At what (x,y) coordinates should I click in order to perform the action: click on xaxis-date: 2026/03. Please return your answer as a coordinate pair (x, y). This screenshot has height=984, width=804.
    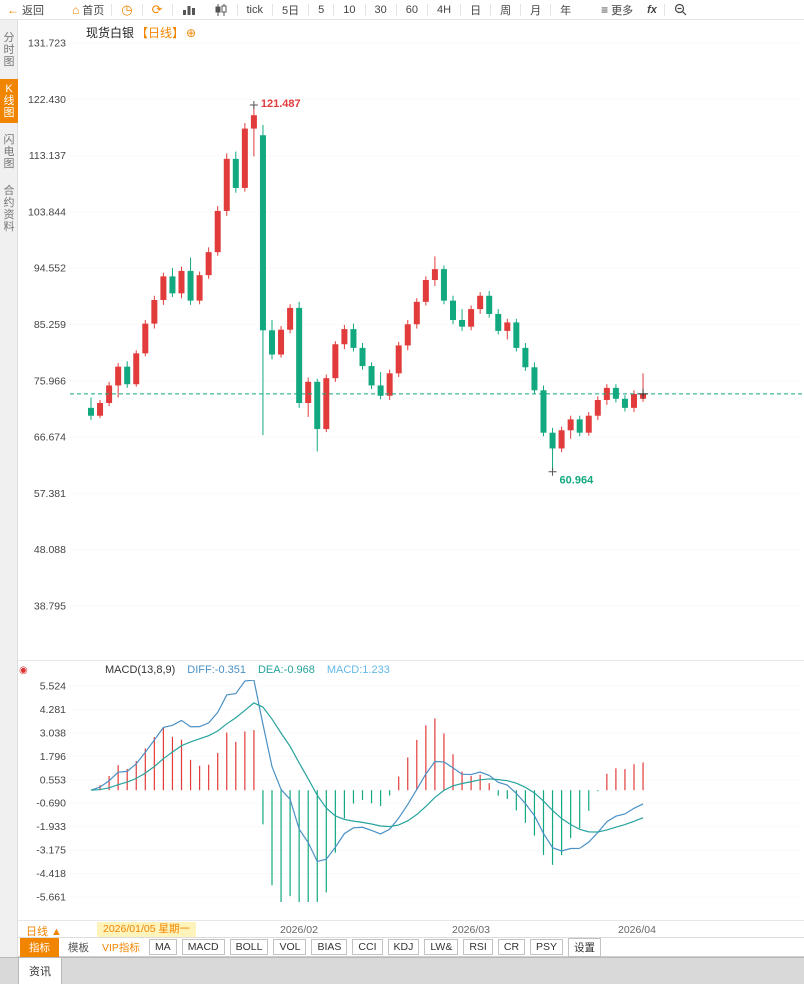
    Looking at the image, I should click on (471, 930).